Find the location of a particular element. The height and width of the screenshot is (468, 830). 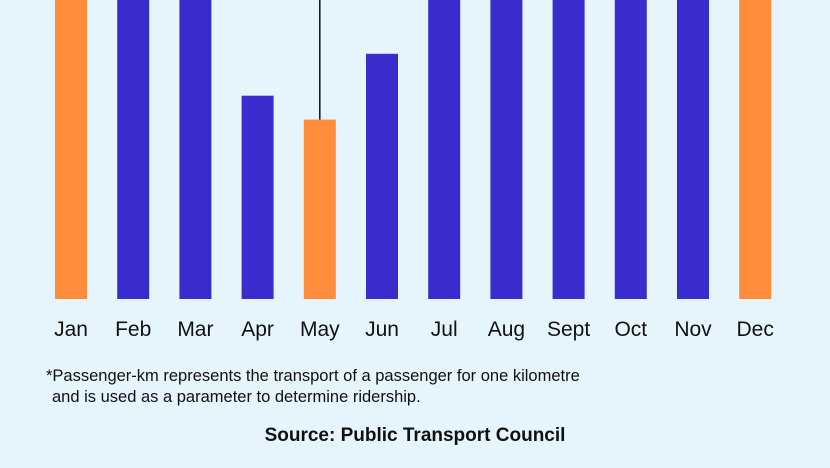

x-tick-sept: Sept is located at coordinates (568, 329).